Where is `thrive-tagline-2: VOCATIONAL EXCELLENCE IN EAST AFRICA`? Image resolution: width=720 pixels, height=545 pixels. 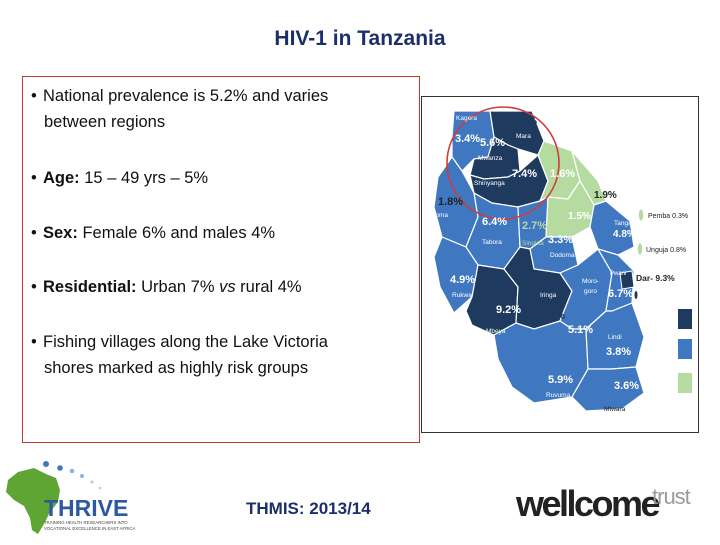
thrive-tagline-2: VOCATIONAL EXCELLENCE IN EAST AFRICA is located at coordinates (90, 528).